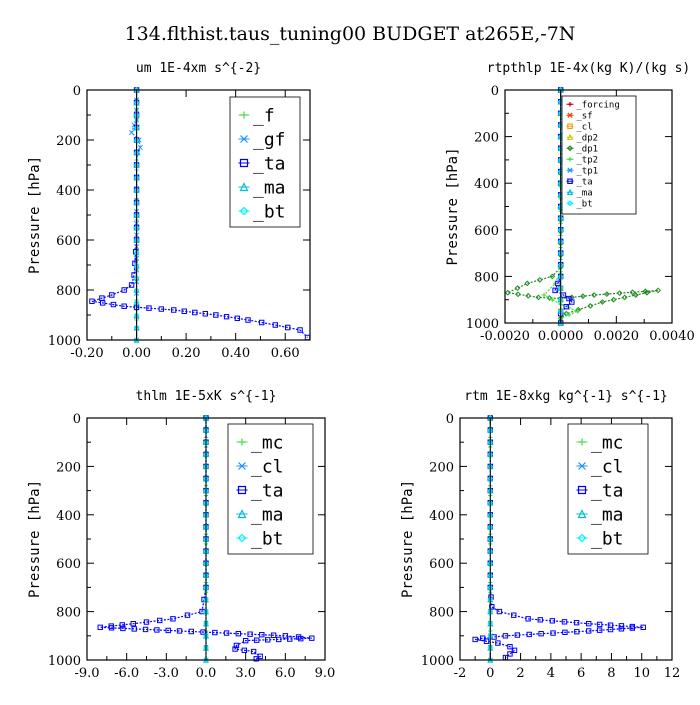  Describe the element at coordinates (136, 353) in the screenshot. I see `x-tick-label: 0.00` at that location.